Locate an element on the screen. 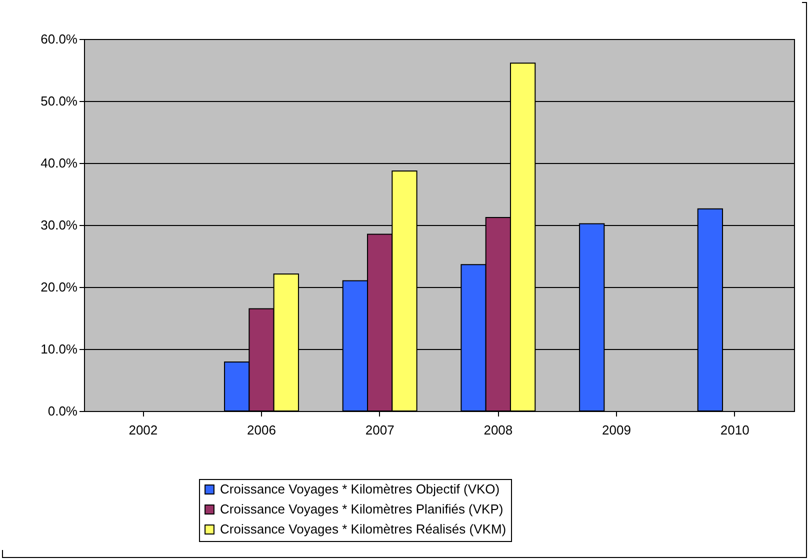 This screenshot has width=809, height=560. y-tick-label: 0.0% is located at coordinates (63, 411).